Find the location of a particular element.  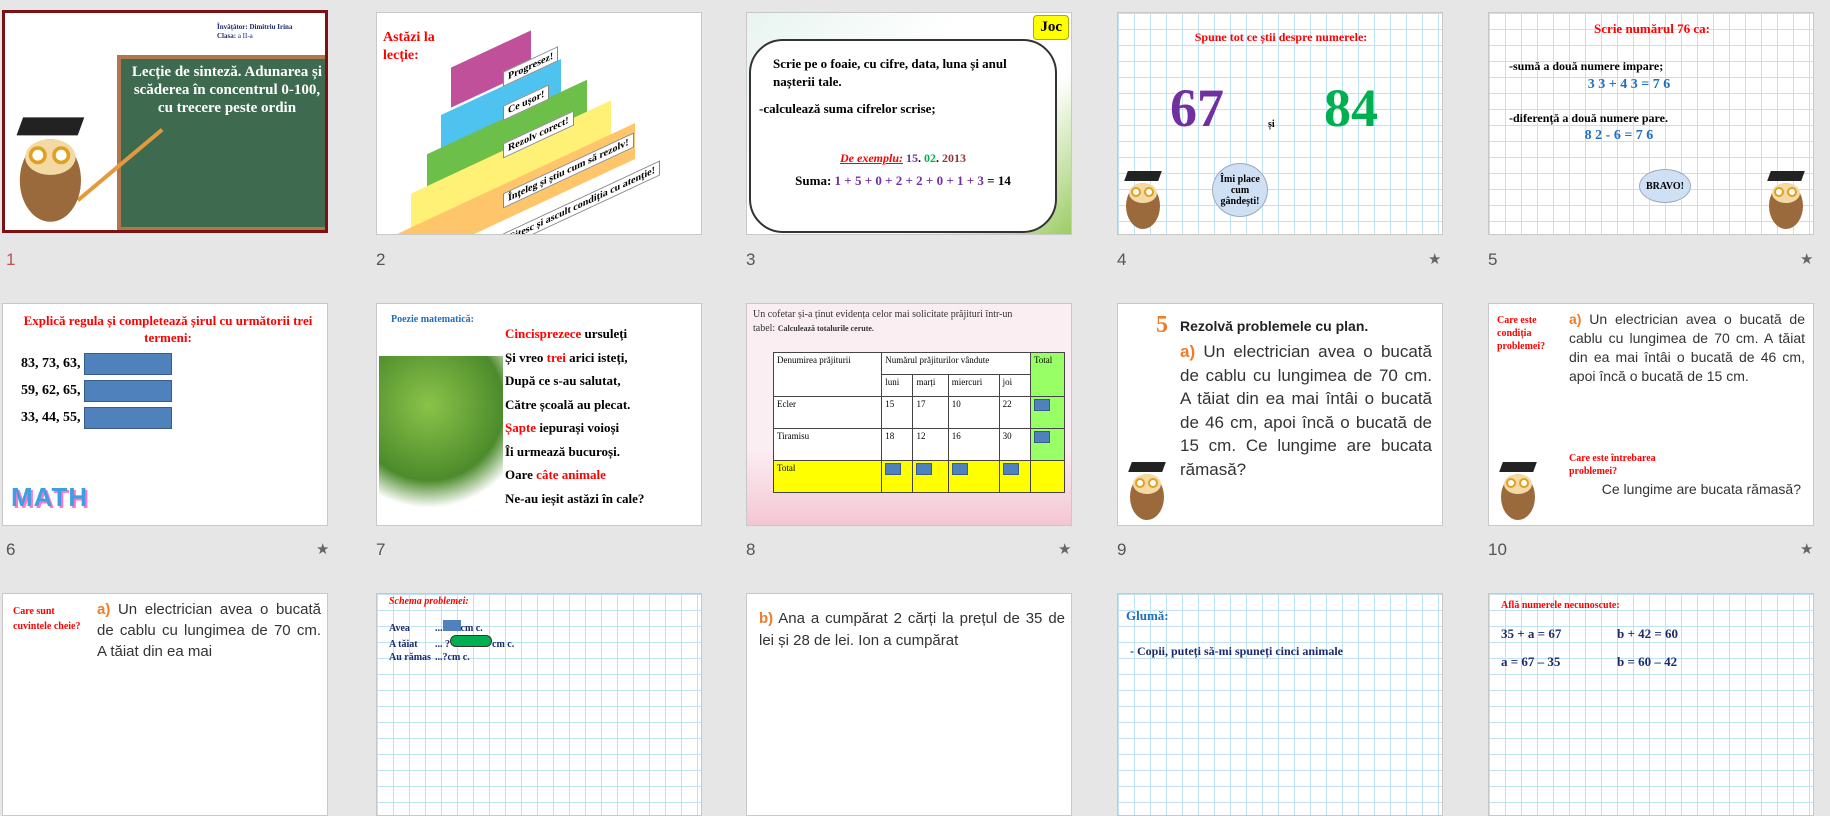

example-month: 02 is located at coordinates (929, 158).